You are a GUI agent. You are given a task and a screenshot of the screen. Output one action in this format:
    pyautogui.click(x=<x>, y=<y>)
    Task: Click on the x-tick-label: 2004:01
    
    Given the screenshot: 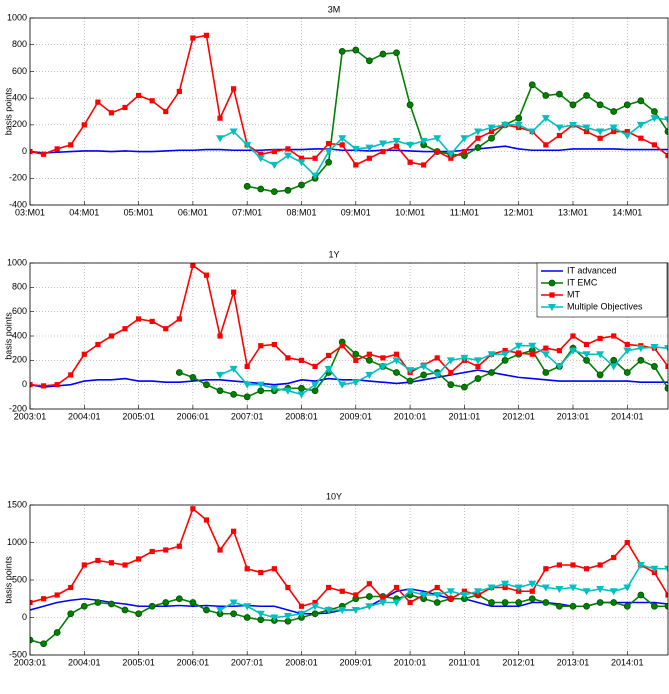 What is the action you would take?
    pyautogui.click(x=84, y=416)
    